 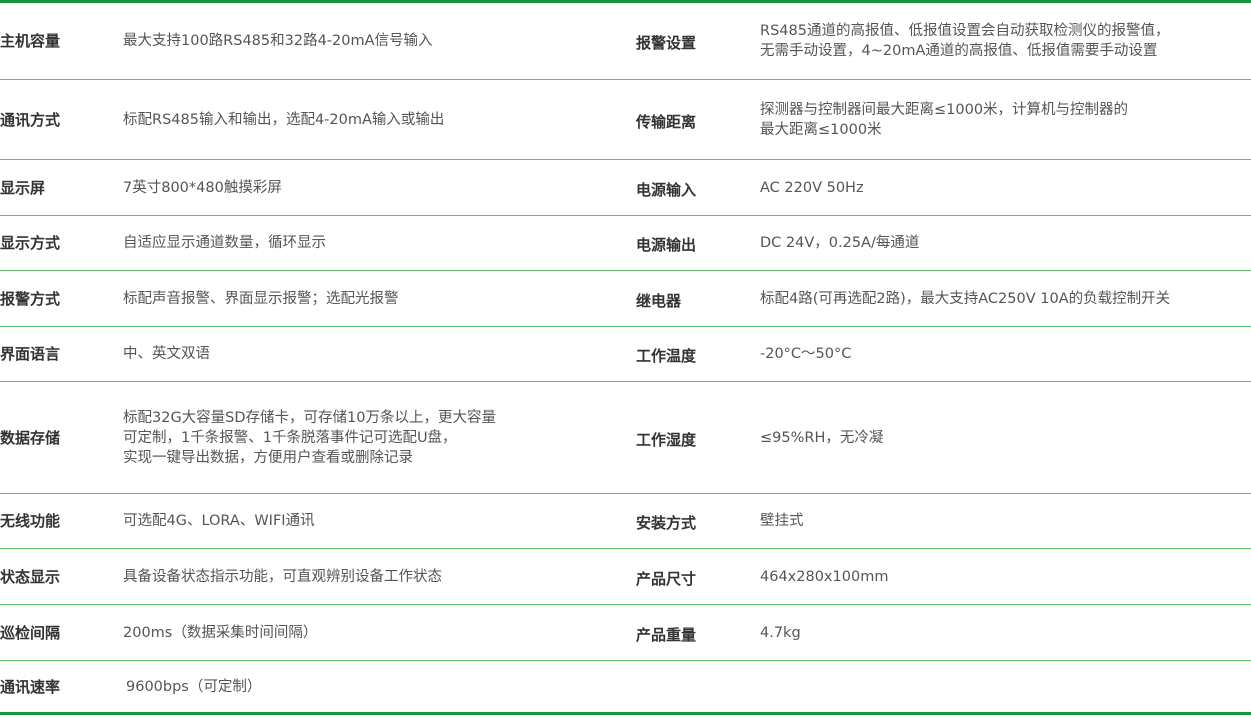 What do you see at coordinates (30, 576) in the screenshot?
I see `spec-label: 状态显示` at bounding box center [30, 576].